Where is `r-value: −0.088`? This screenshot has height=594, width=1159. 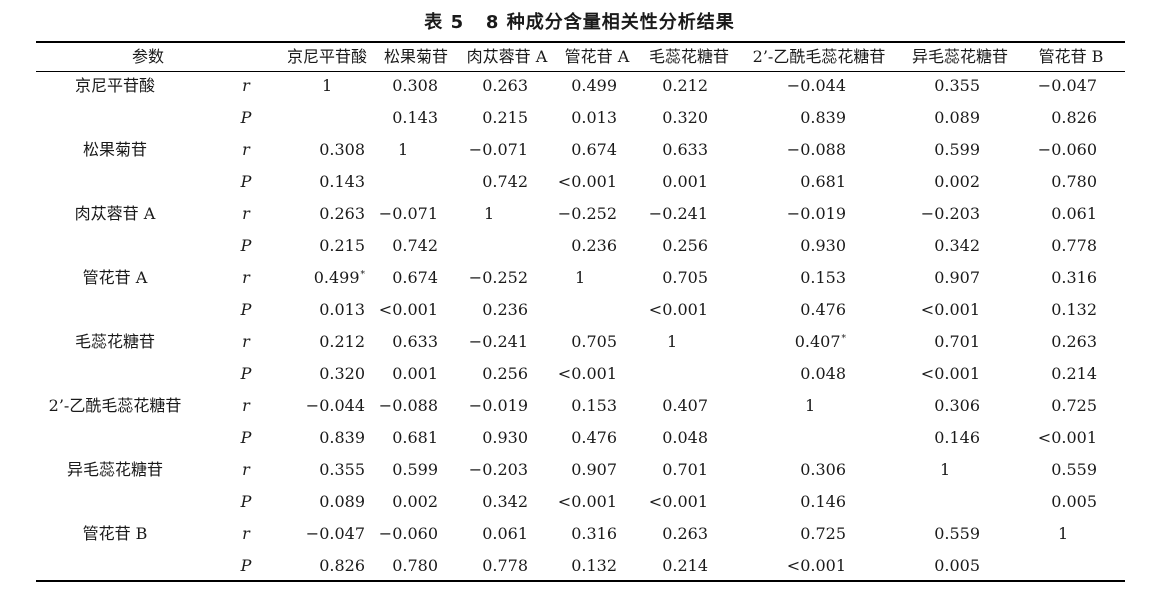 r-value: −0.088 is located at coordinates (816, 149).